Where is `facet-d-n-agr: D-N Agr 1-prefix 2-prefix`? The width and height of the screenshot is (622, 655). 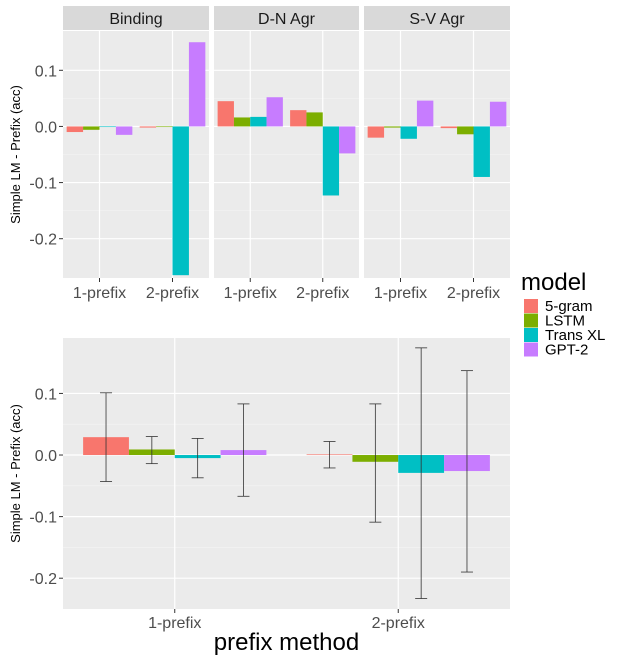
facet-d-n-agr: D-N Agr 1-prefix 2-prefix is located at coordinates (286, 154).